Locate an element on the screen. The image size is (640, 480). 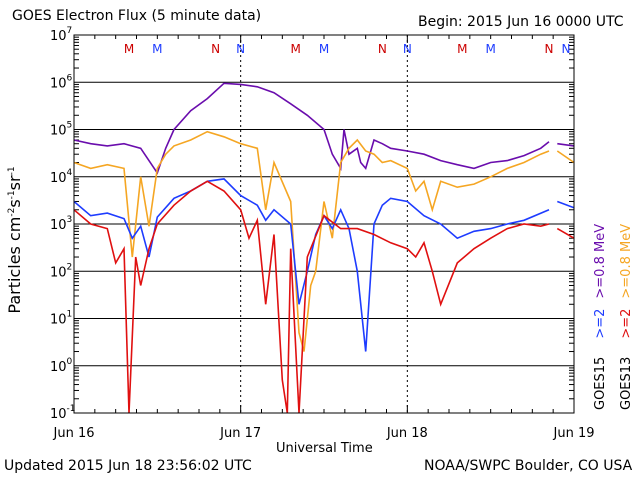
legend-entry: GOES15 >=2 >=0.8 MeV is located at coordinates (600, 317).